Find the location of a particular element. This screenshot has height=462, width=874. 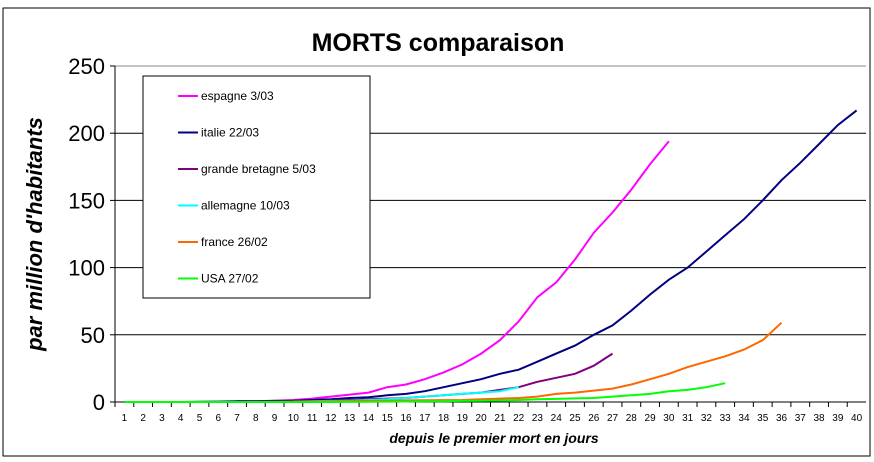

x-tick-label: 1 is located at coordinates (125, 418).